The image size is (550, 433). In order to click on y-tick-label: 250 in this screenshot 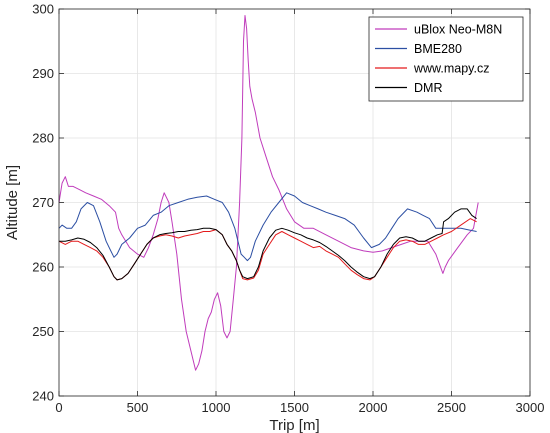, I will do `click(43, 331)`.